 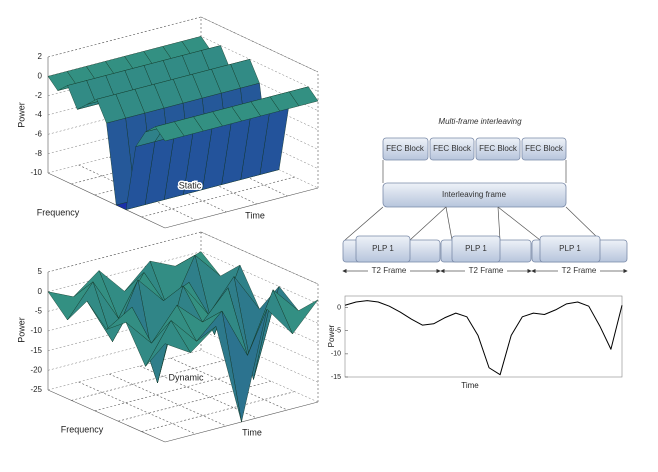 What do you see at coordinates (40, 56) in the screenshot?
I see `z-tick-label: 2` at bounding box center [40, 56].